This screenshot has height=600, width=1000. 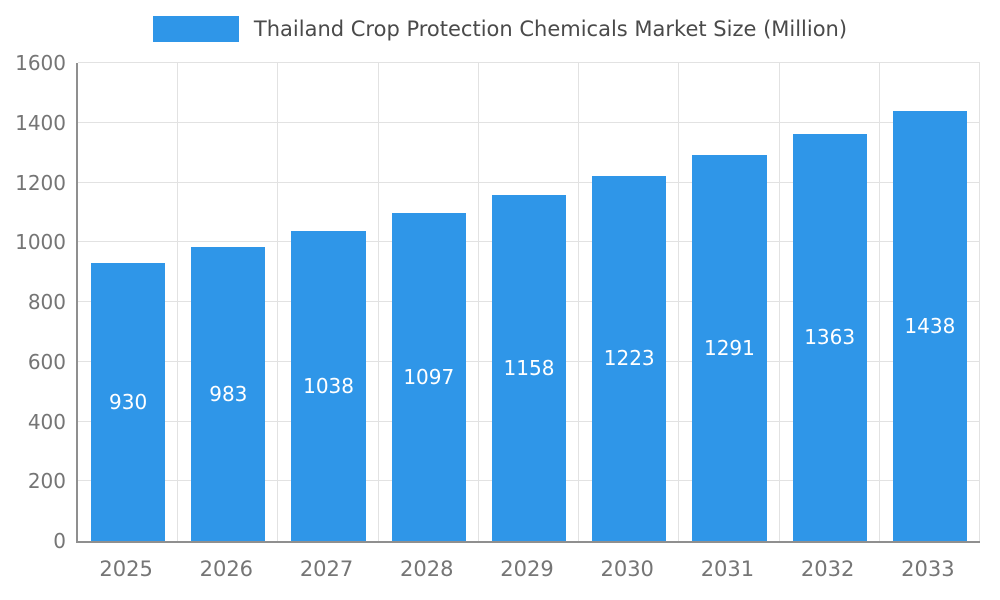 I want to click on y-axis: 0 200 400 600 800 1000 1200 1400 1600, so click(x=33, y=302).